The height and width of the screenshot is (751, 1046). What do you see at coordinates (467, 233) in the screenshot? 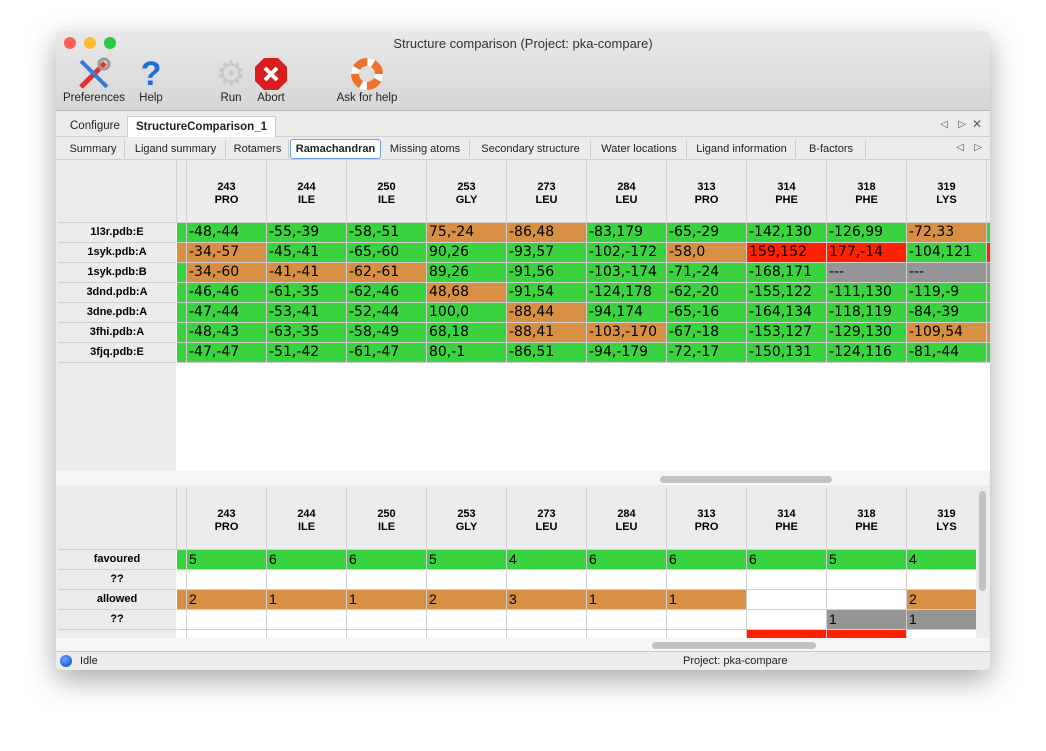
I see `table-cell: 75,-24` at bounding box center [467, 233].